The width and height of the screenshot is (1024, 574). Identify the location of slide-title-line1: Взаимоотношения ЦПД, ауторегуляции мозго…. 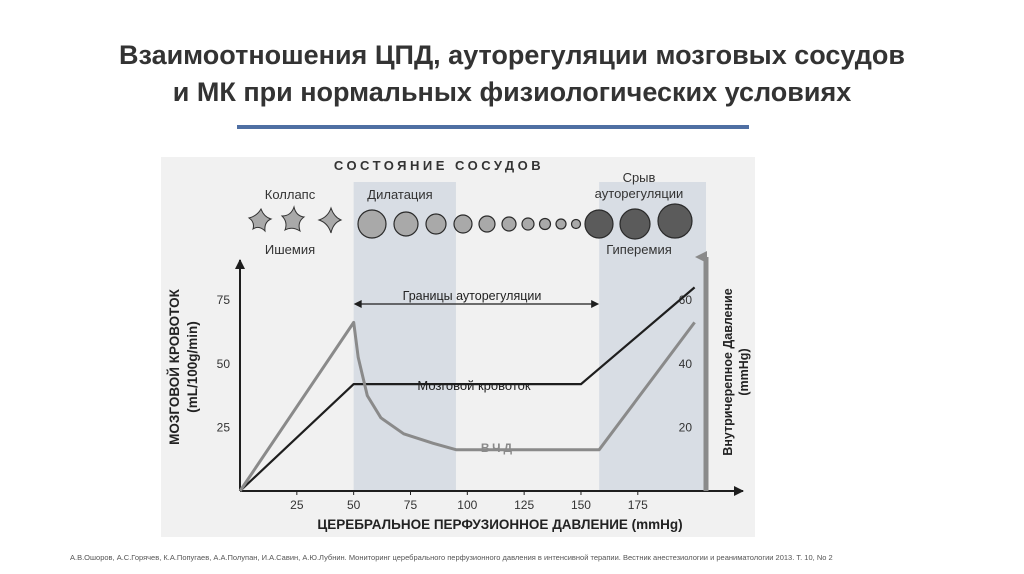
(512, 55).